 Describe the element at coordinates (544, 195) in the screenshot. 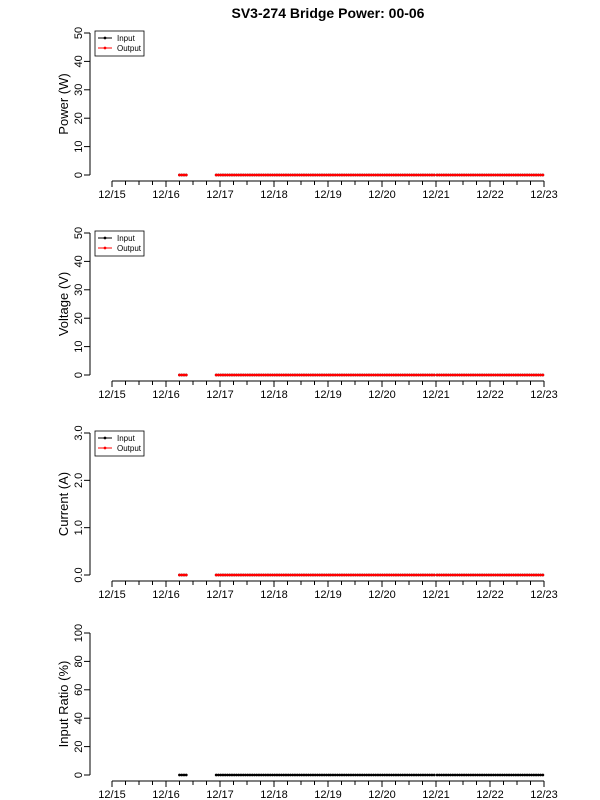

I see `x-tick-label: 12/23` at that location.